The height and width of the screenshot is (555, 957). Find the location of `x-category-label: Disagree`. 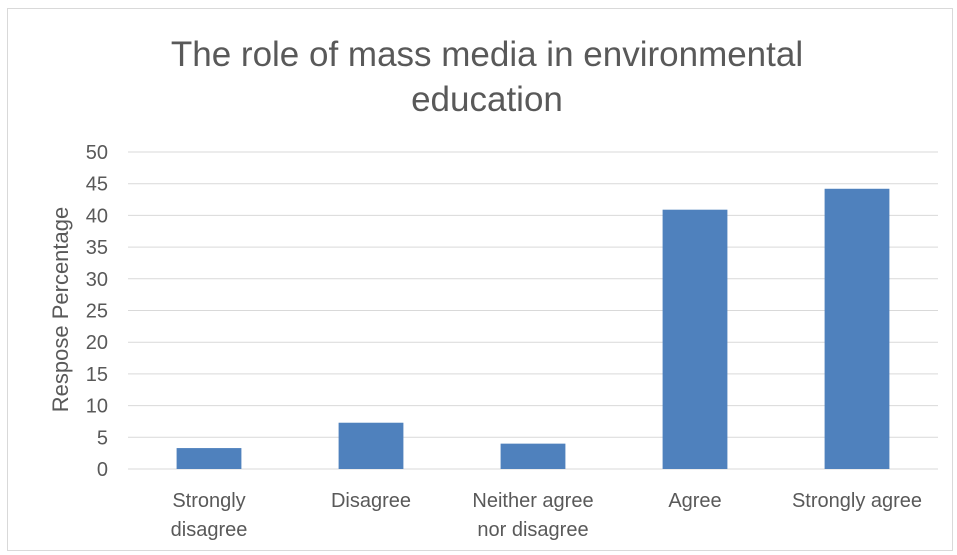

x-category-label: Disagree is located at coordinates (371, 501).